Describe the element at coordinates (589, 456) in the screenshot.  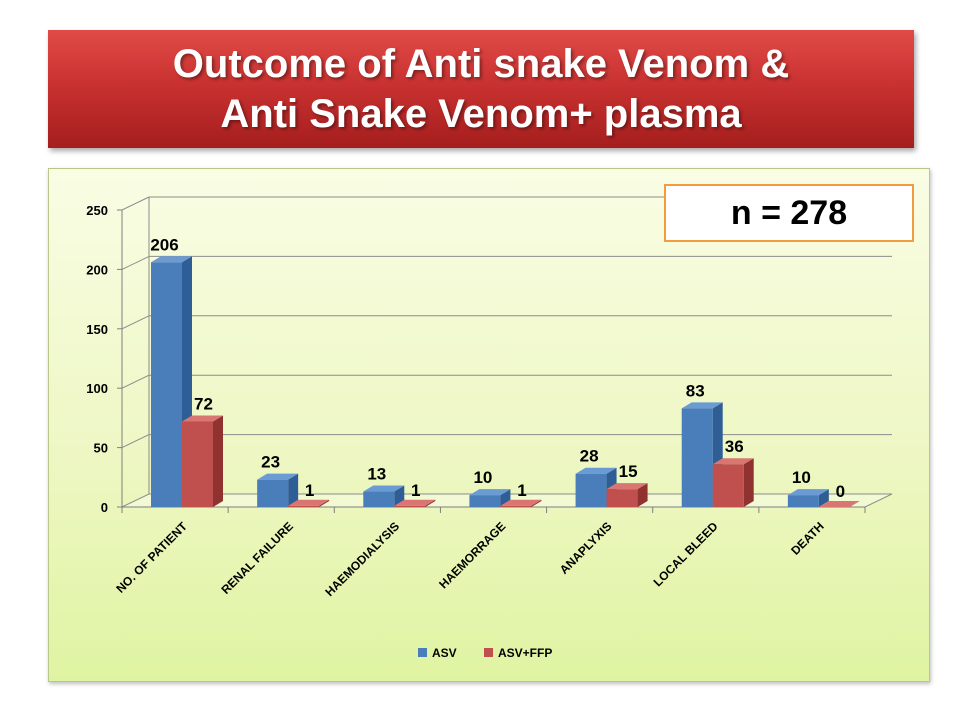
I see `data-label: 28` at that location.